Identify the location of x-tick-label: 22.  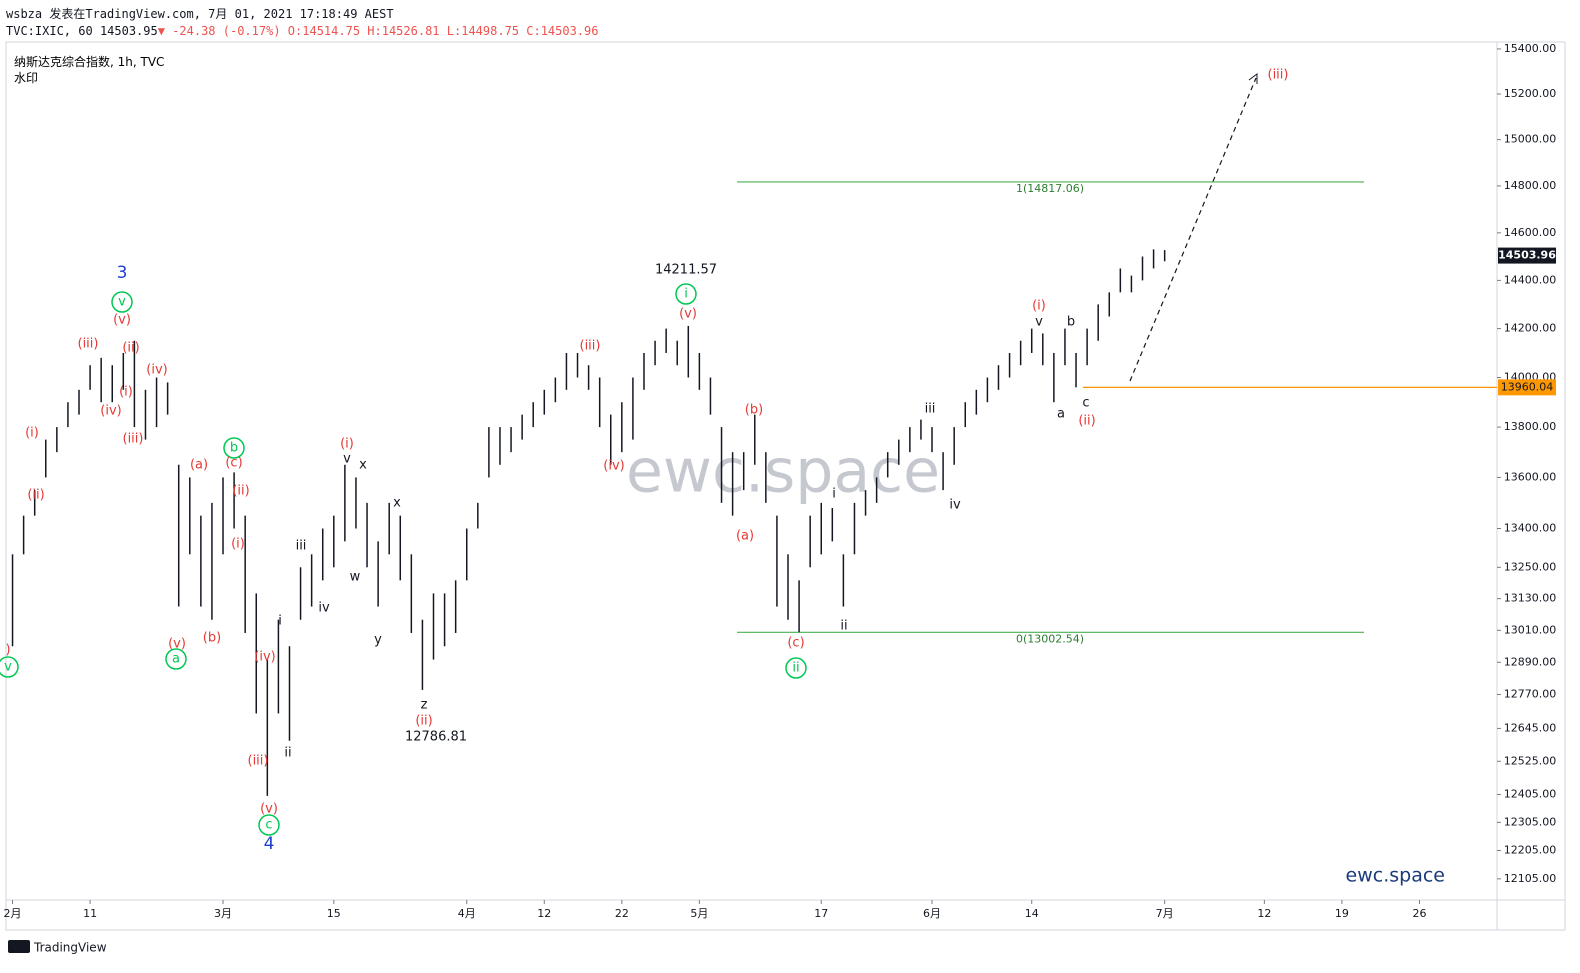
(622, 913).